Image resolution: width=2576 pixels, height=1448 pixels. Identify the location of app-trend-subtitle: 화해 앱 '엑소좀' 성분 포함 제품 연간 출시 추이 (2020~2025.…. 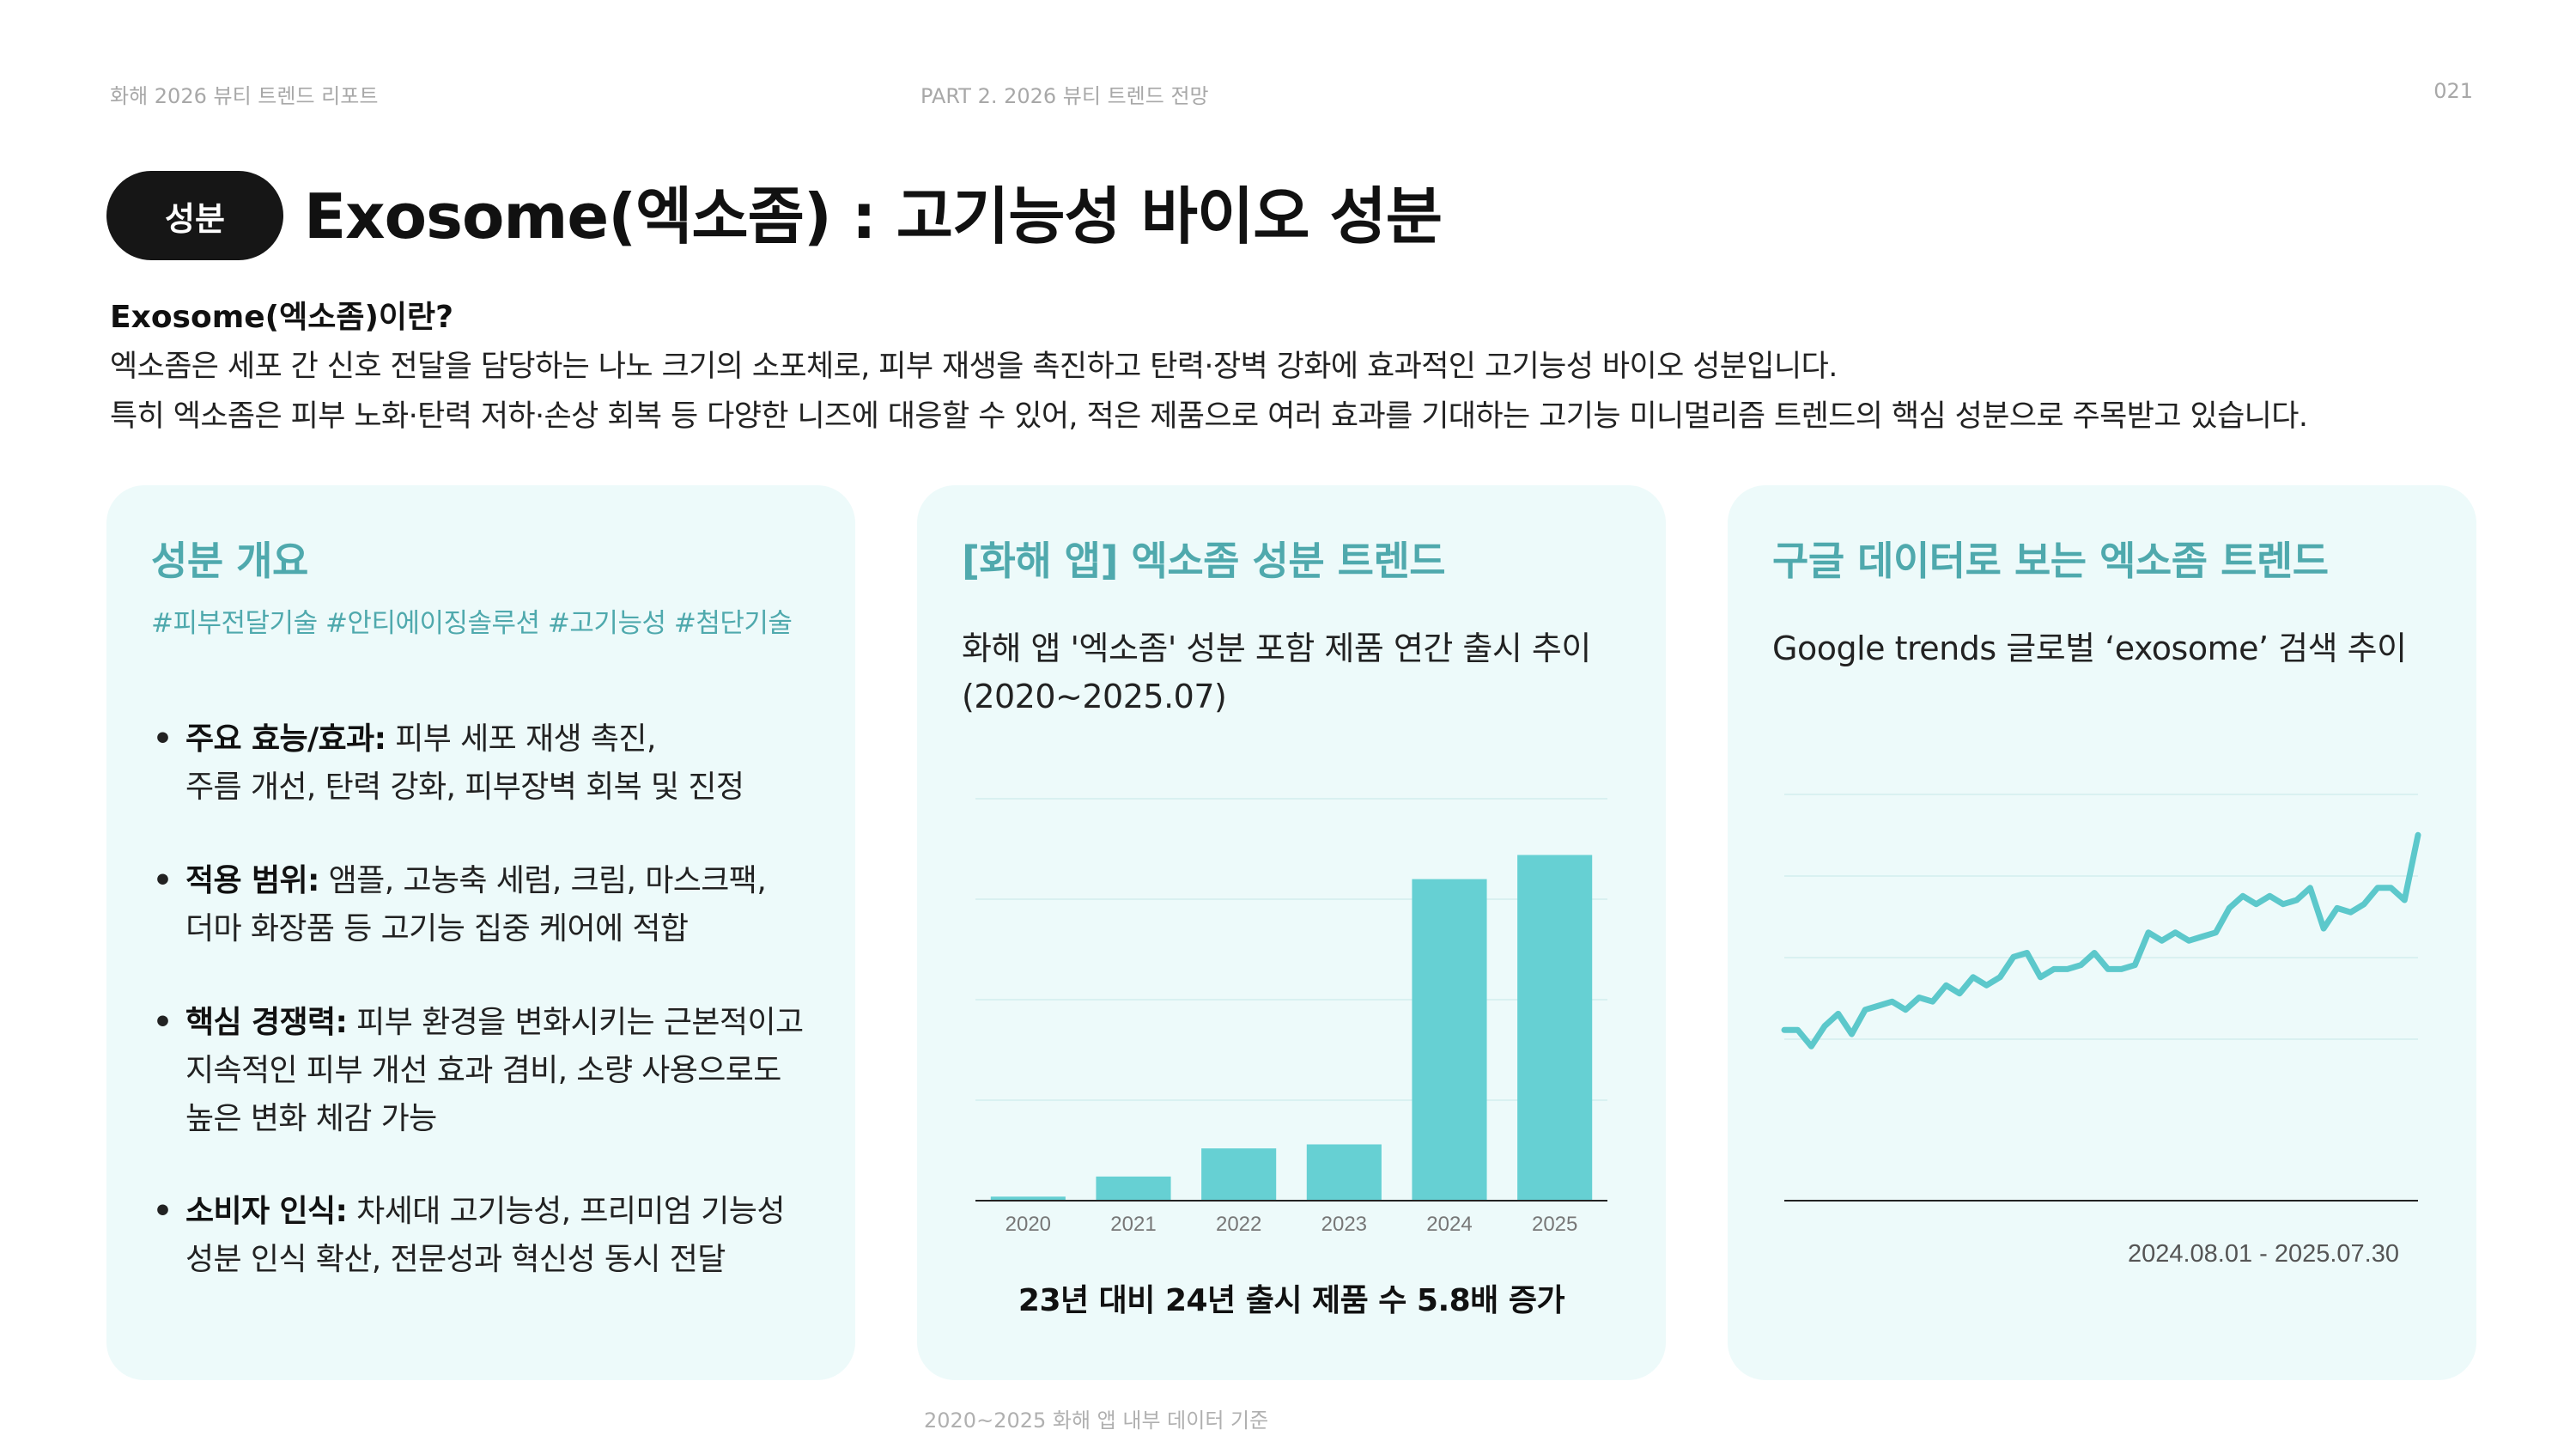
(1276, 672).